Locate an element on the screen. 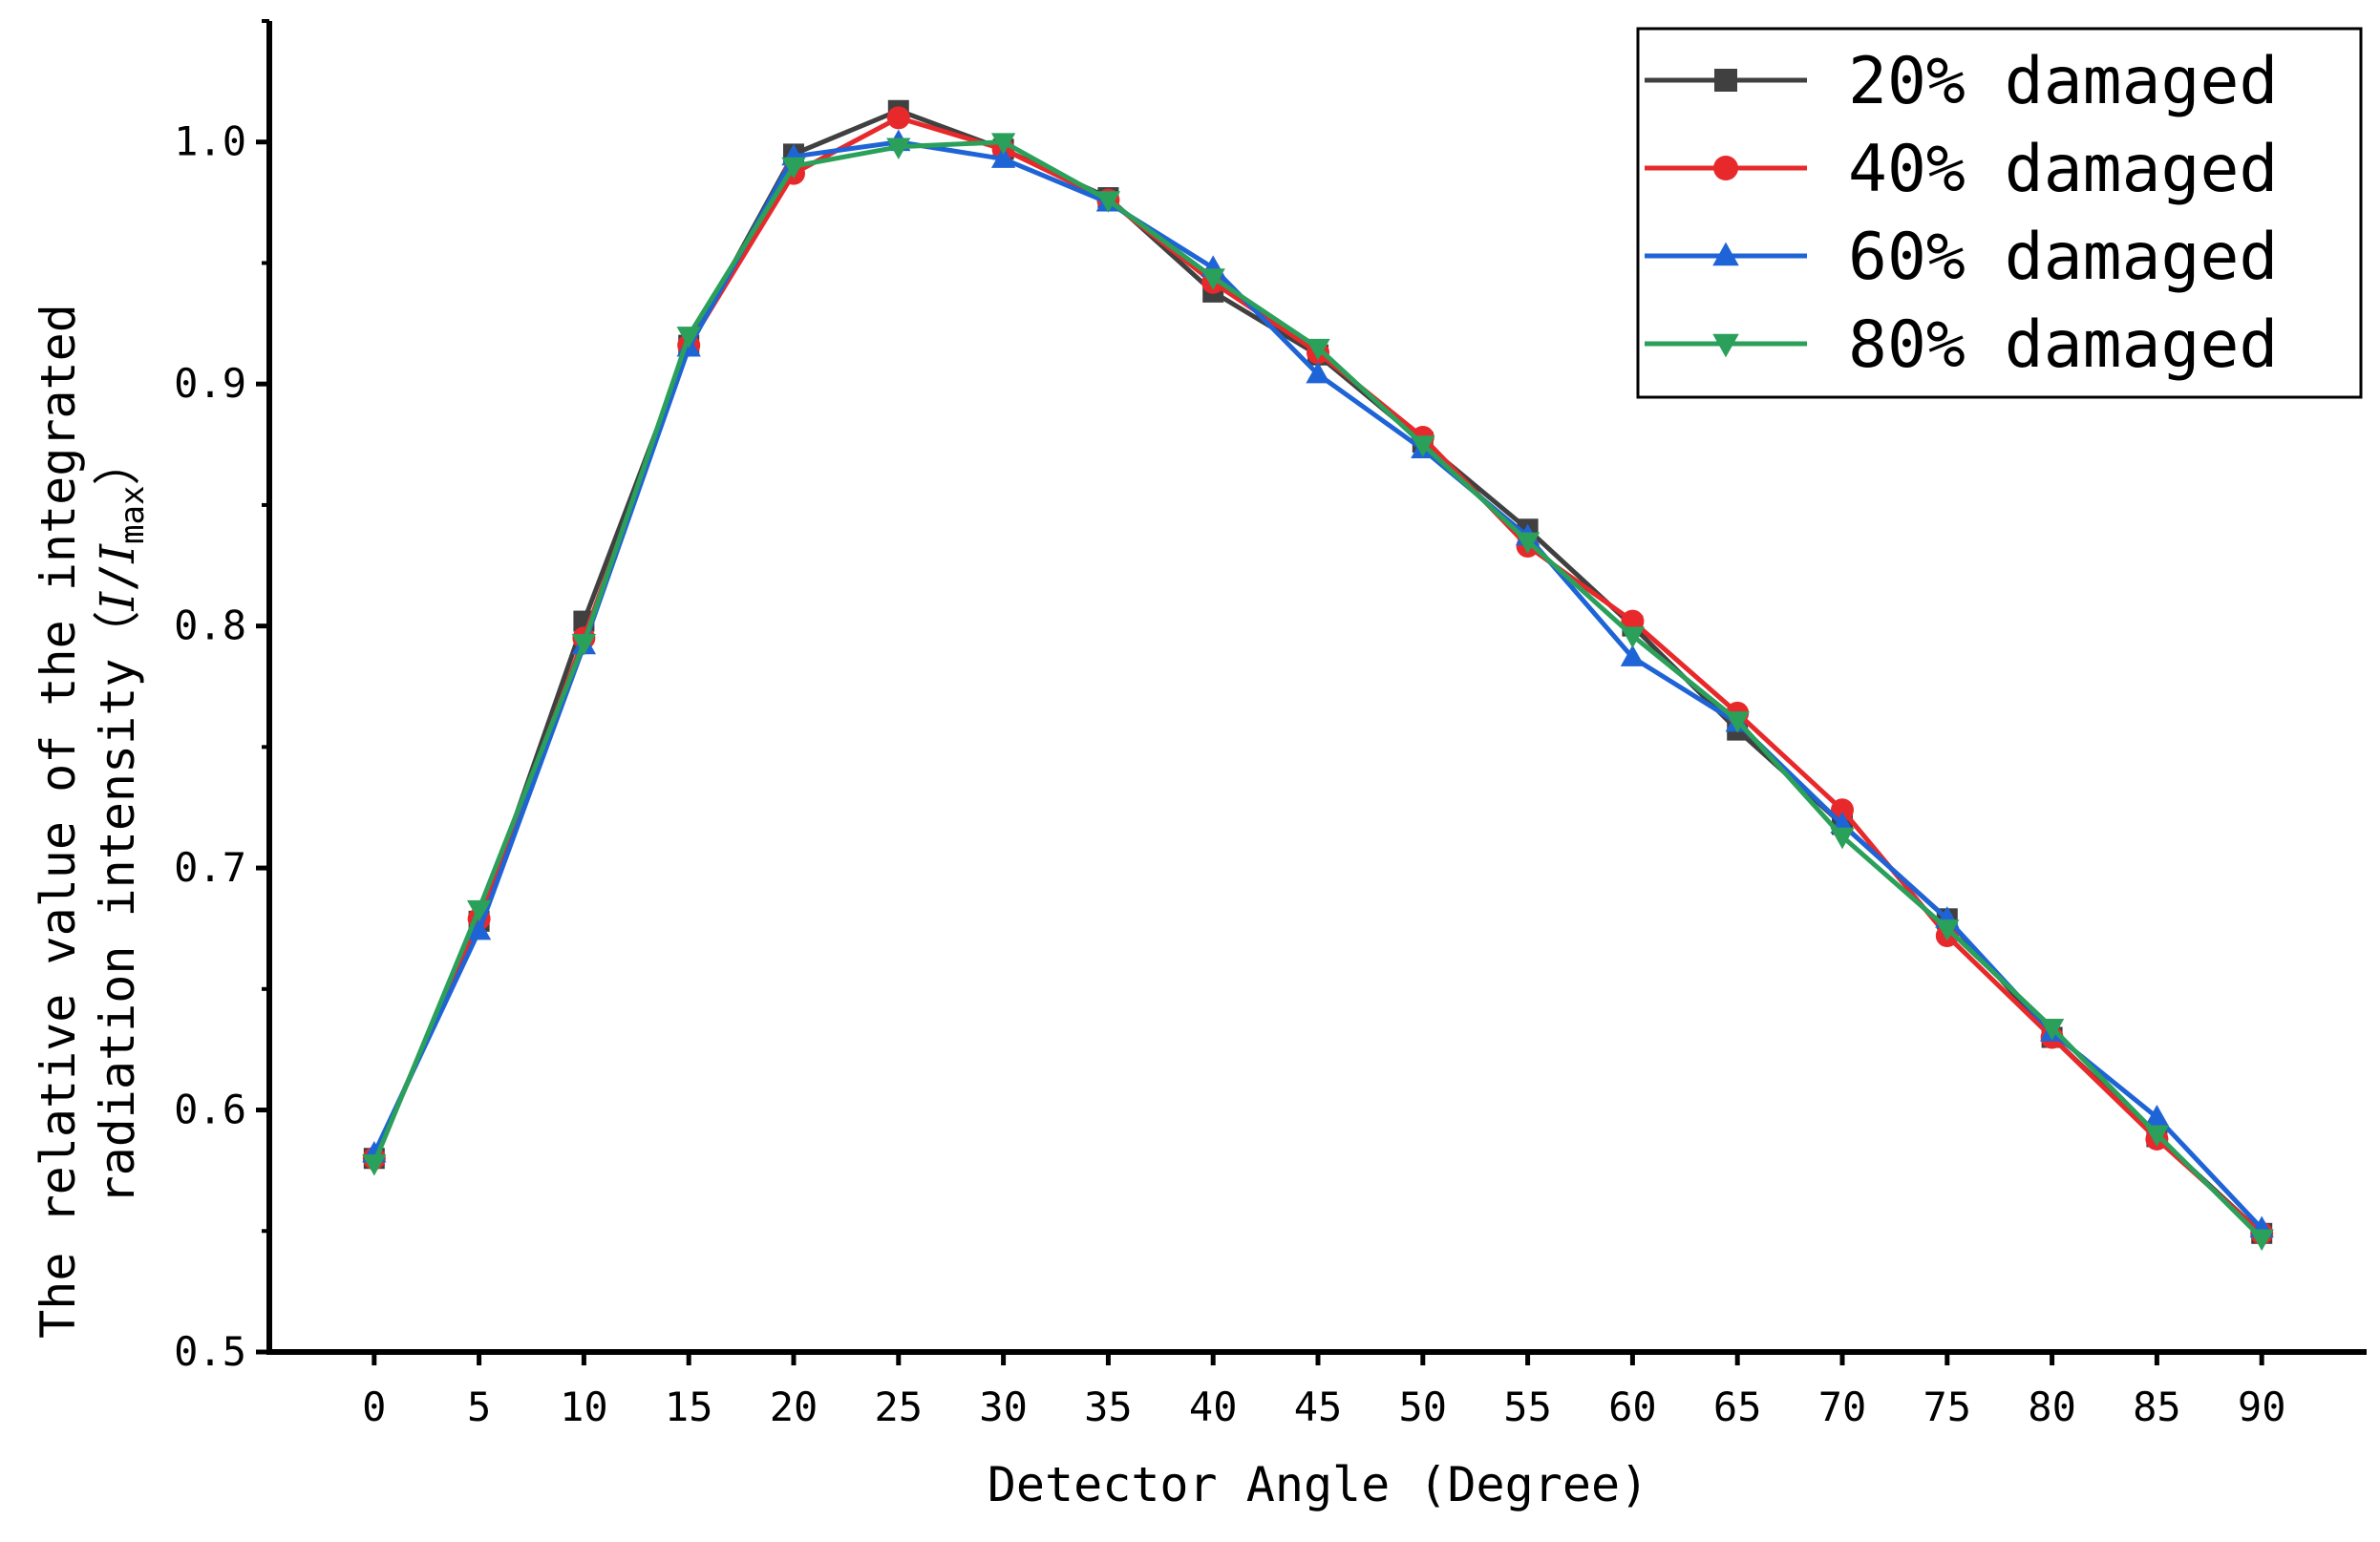  data-point-80-damaged-x45 is located at coordinates (1318, 350).